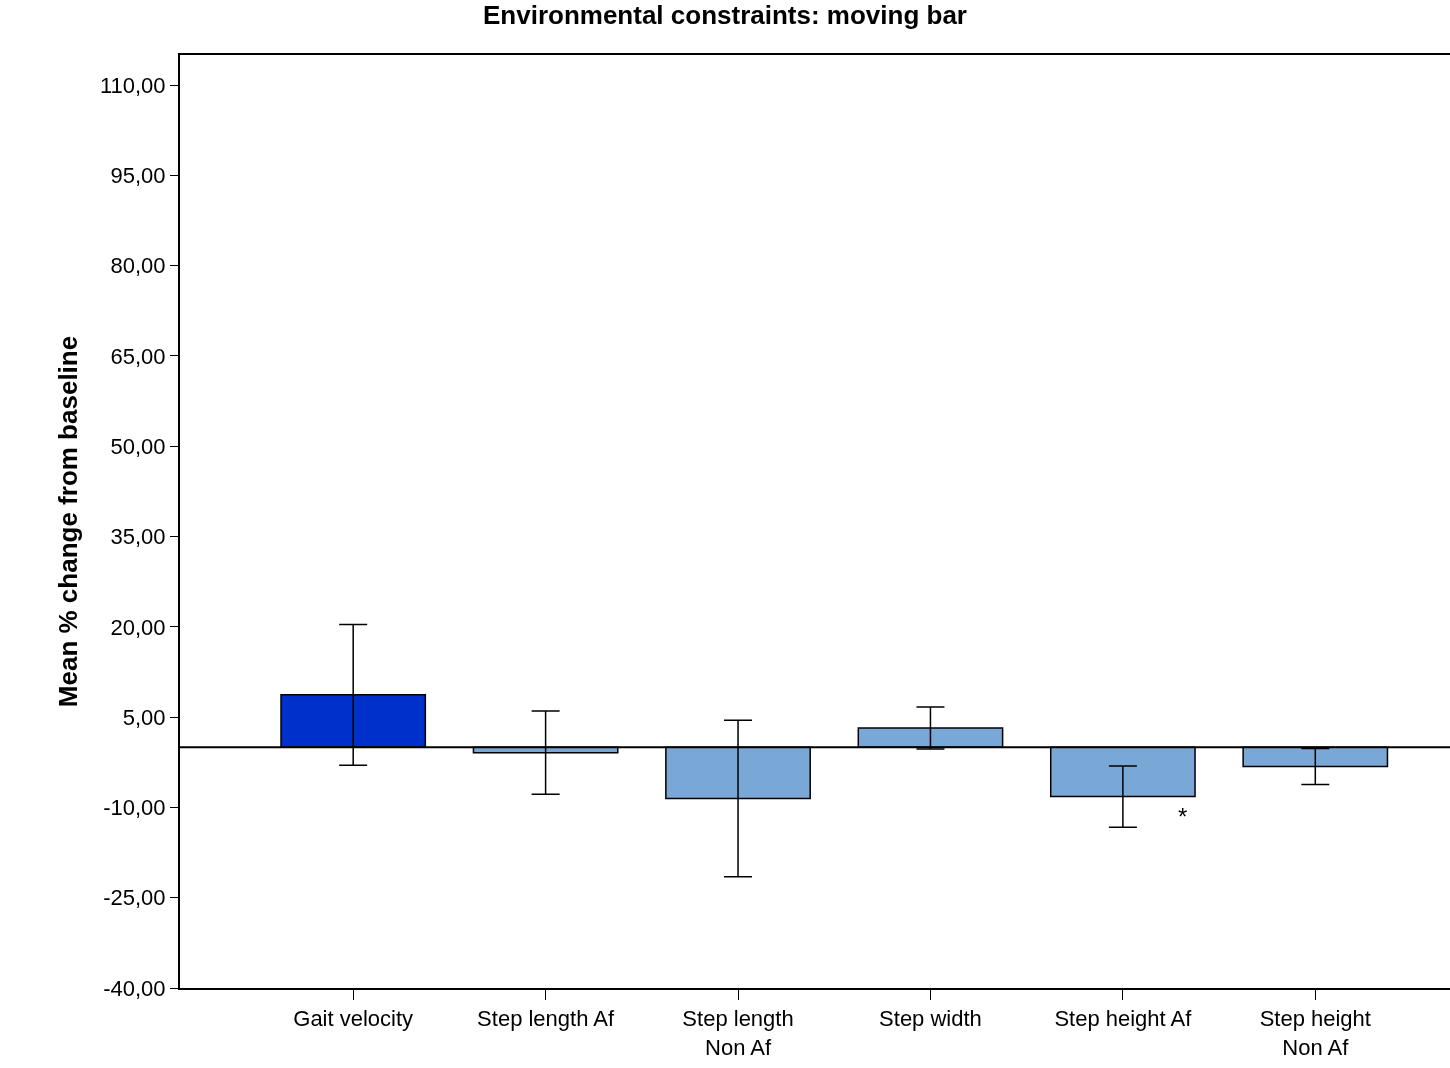 This screenshot has width=1450, height=1068. What do you see at coordinates (132, 85) in the screenshot?
I see `y-tick-label: 110,00` at bounding box center [132, 85].